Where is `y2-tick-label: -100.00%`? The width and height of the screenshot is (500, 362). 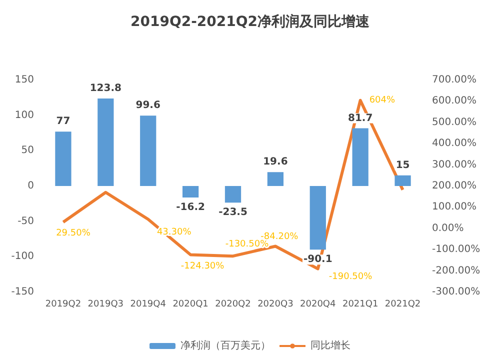 y2-tick-label: -100.00% is located at coordinates (456, 250).